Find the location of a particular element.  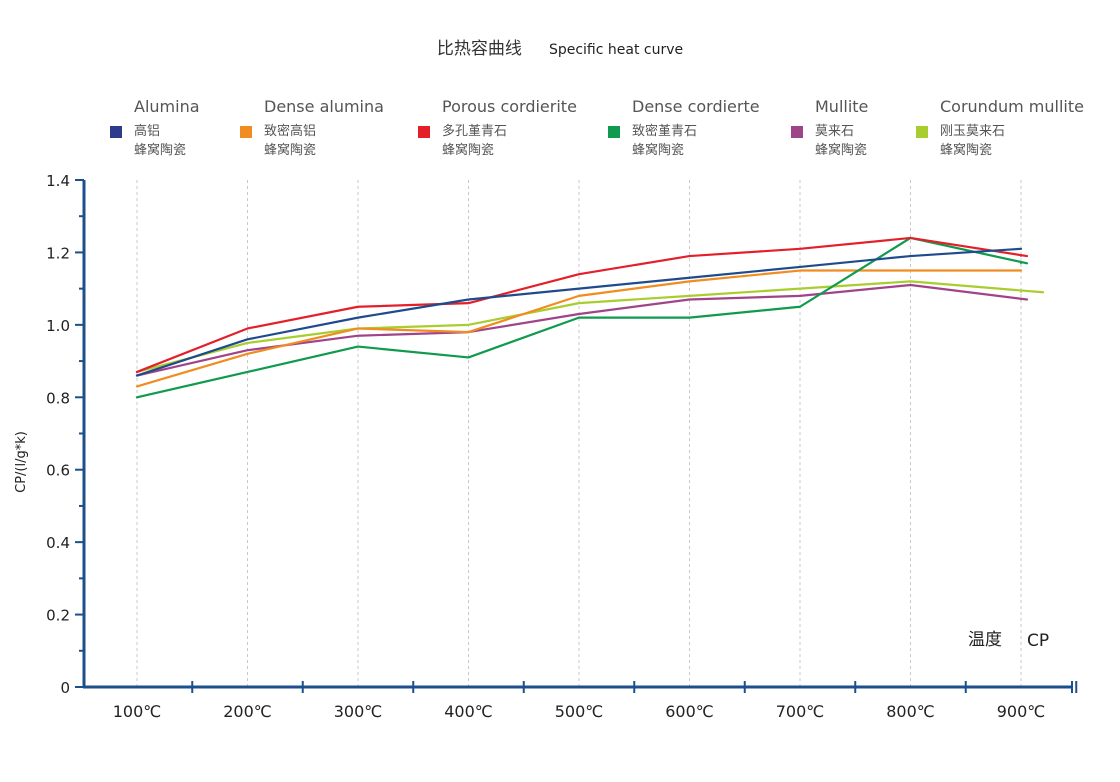

x-tick-label: 100℃ is located at coordinates (137, 711).